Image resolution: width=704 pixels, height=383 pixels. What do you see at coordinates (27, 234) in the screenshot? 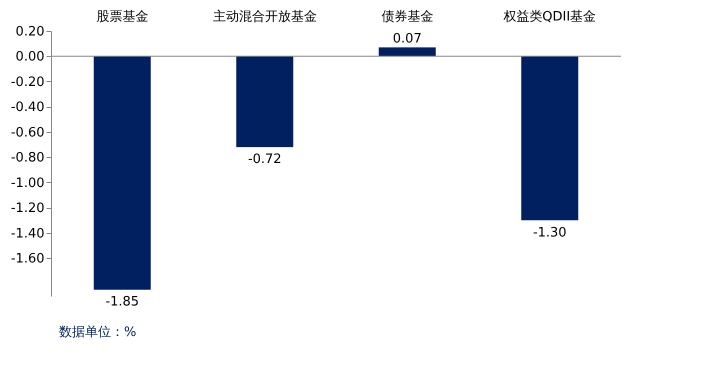
I see `y-tick-label: -1.40` at bounding box center [27, 234].